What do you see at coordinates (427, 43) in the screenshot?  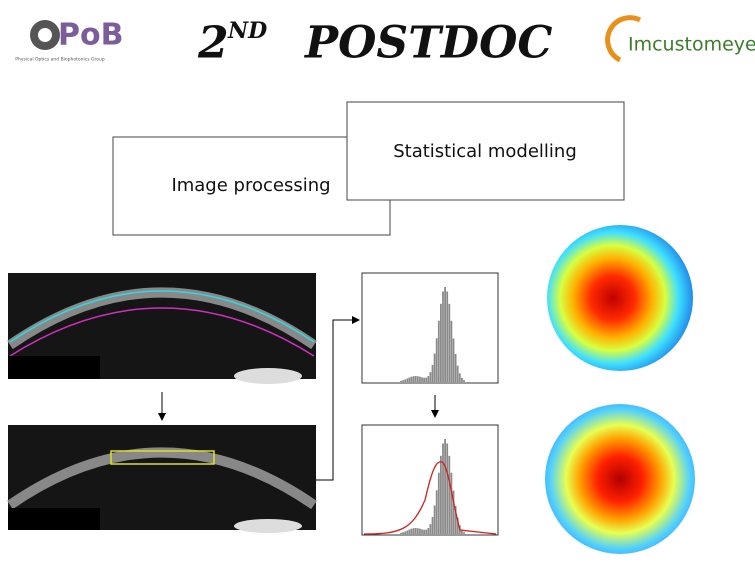 I see `title-word: POSTDOC` at bounding box center [427, 43].